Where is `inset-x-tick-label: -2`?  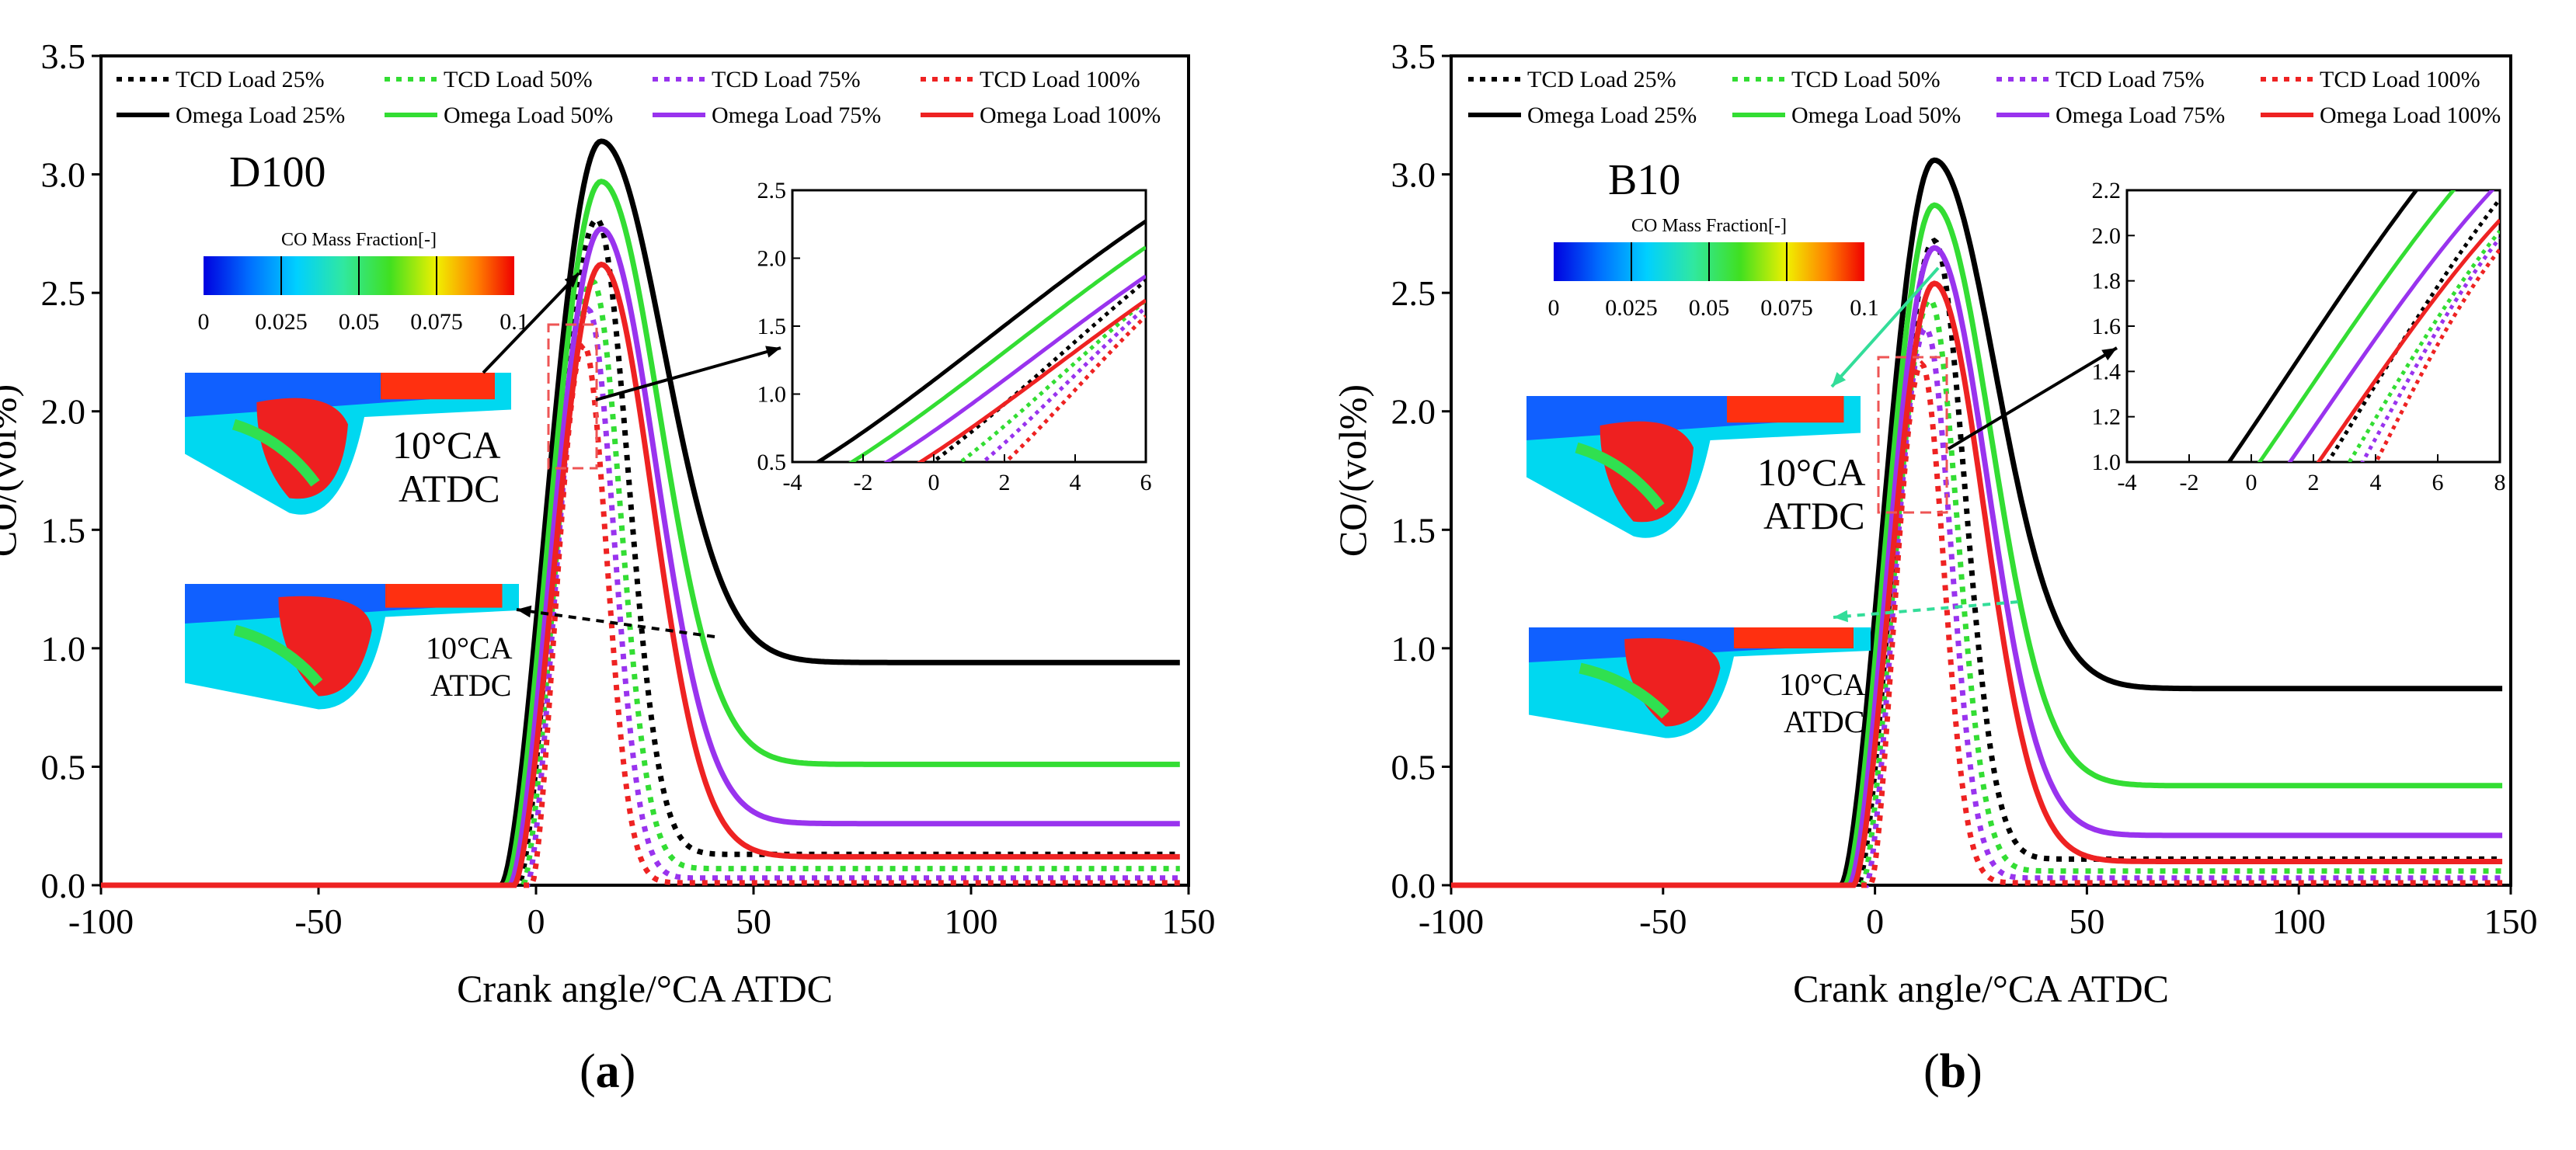
inset-x-tick-label: -2 is located at coordinates (863, 482).